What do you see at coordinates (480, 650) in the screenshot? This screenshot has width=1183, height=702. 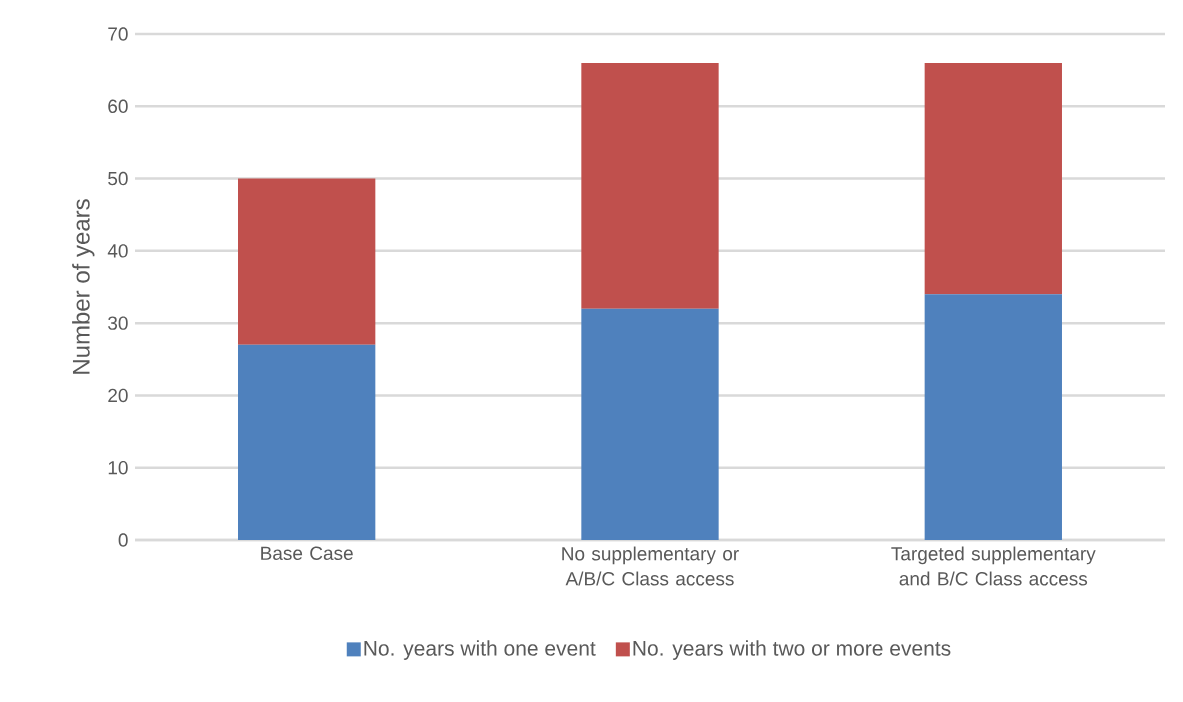 I see `legend-label: No. years with one event` at bounding box center [480, 650].